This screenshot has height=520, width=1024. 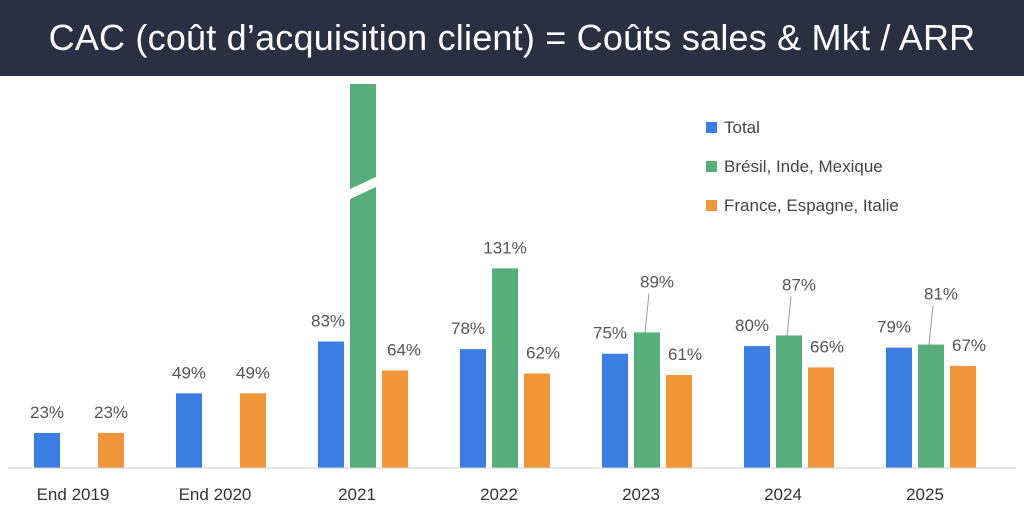 What do you see at coordinates (827, 346) in the screenshot?
I see `data-label: 66%` at bounding box center [827, 346].